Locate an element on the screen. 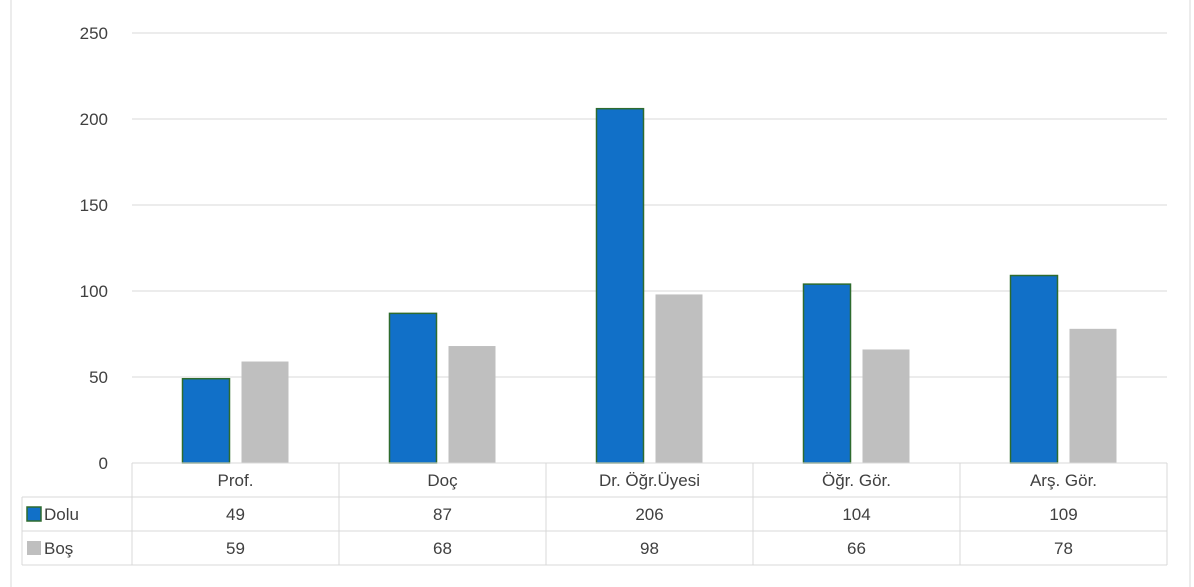 This screenshot has width=1194, height=587. data-table-value: 68 is located at coordinates (442, 548).